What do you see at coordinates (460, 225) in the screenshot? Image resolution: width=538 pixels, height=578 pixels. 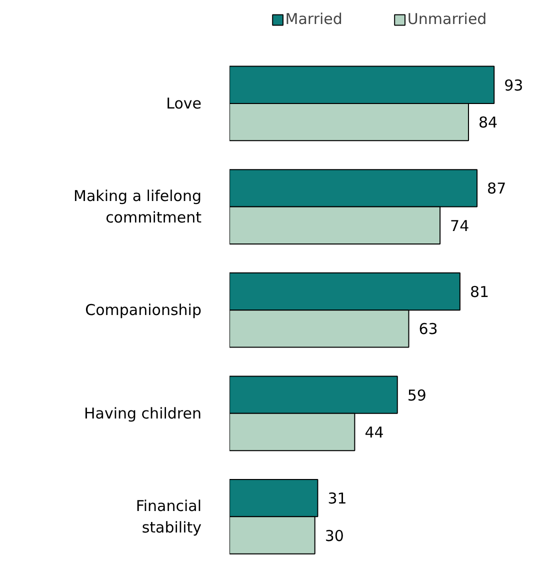 I see `data-label: 74` at bounding box center [460, 225].